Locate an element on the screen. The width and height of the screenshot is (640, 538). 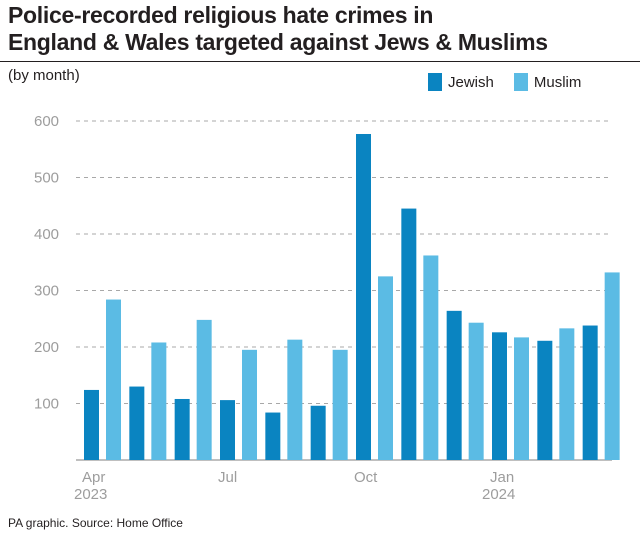
x-tick-label: Oct is located at coordinates (366, 477).